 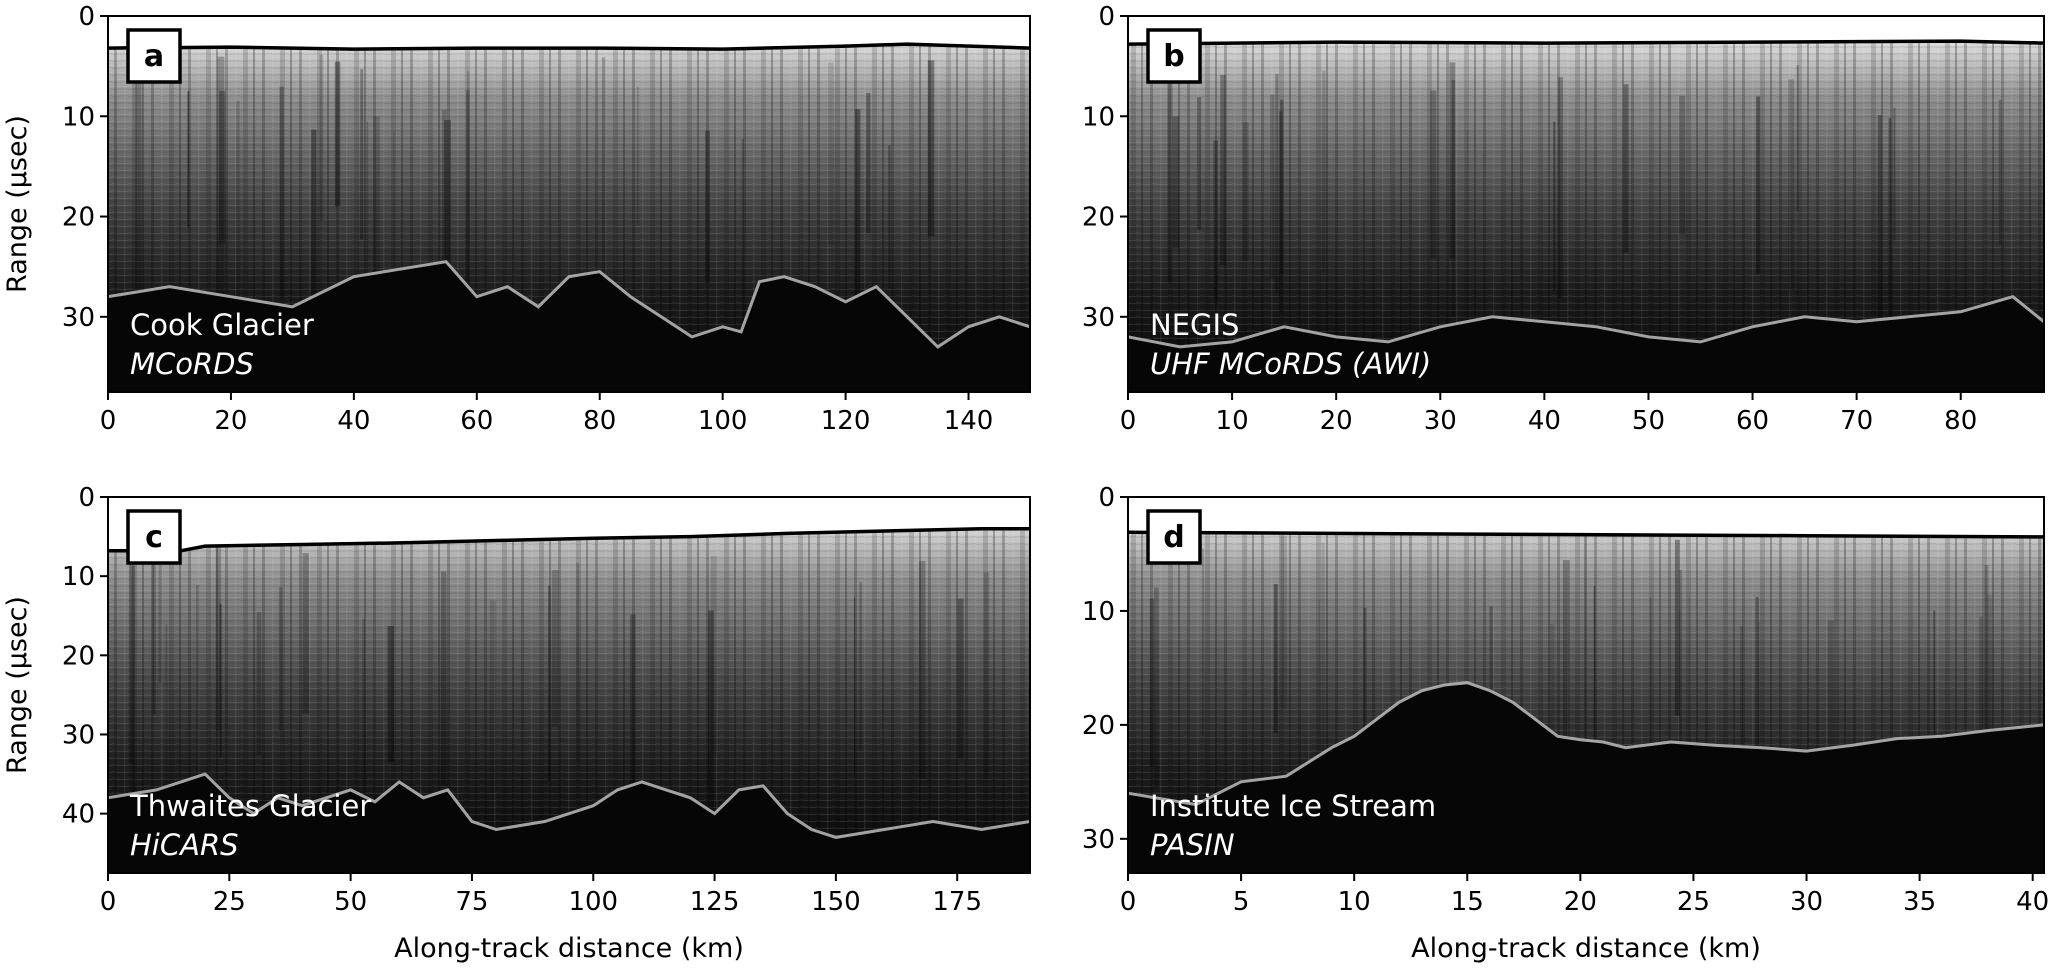 What do you see at coordinates (1354, 902) in the screenshot?
I see `x-tick-label: 10` at bounding box center [1354, 902].